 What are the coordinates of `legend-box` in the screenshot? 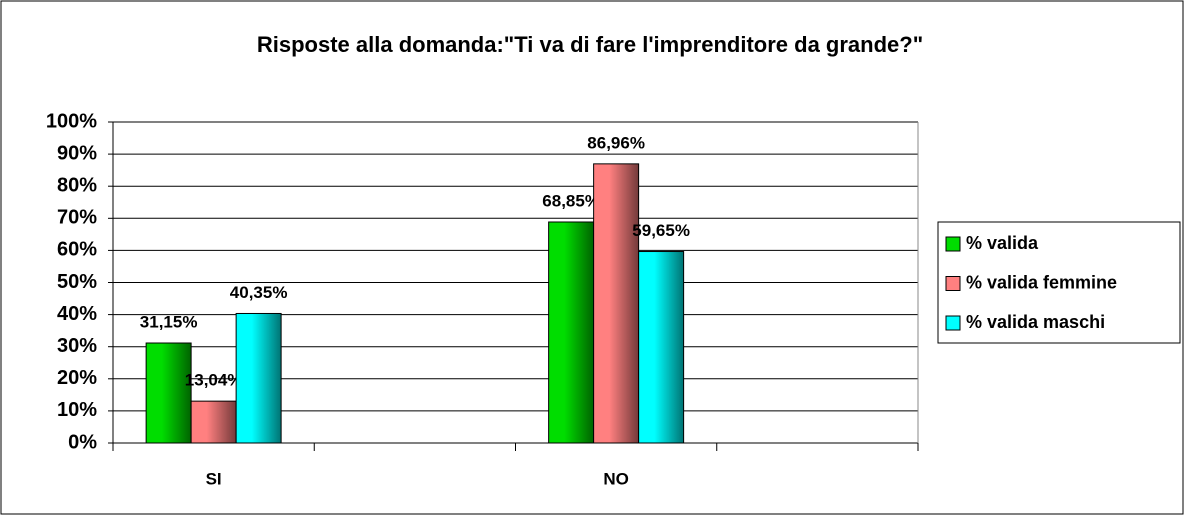 It's located at (1059, 282).